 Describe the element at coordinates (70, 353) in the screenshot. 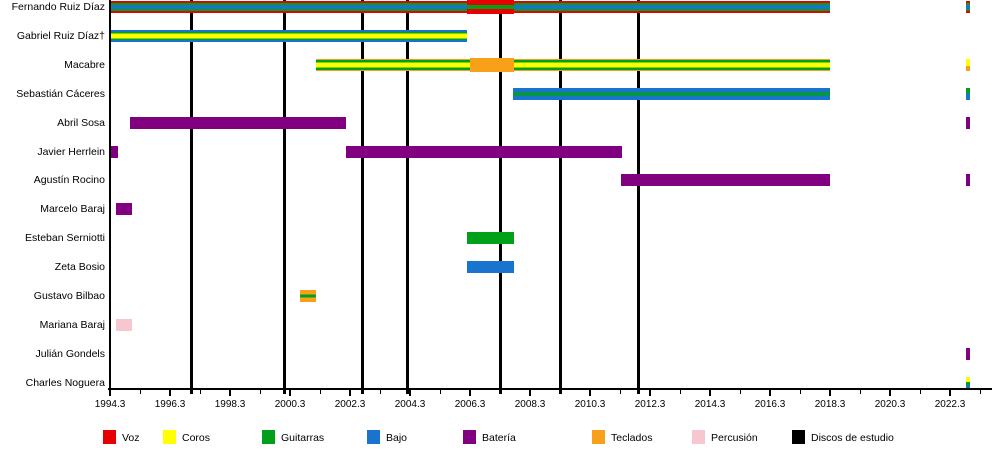

I see `member-label: Julián Gondels` at that location.